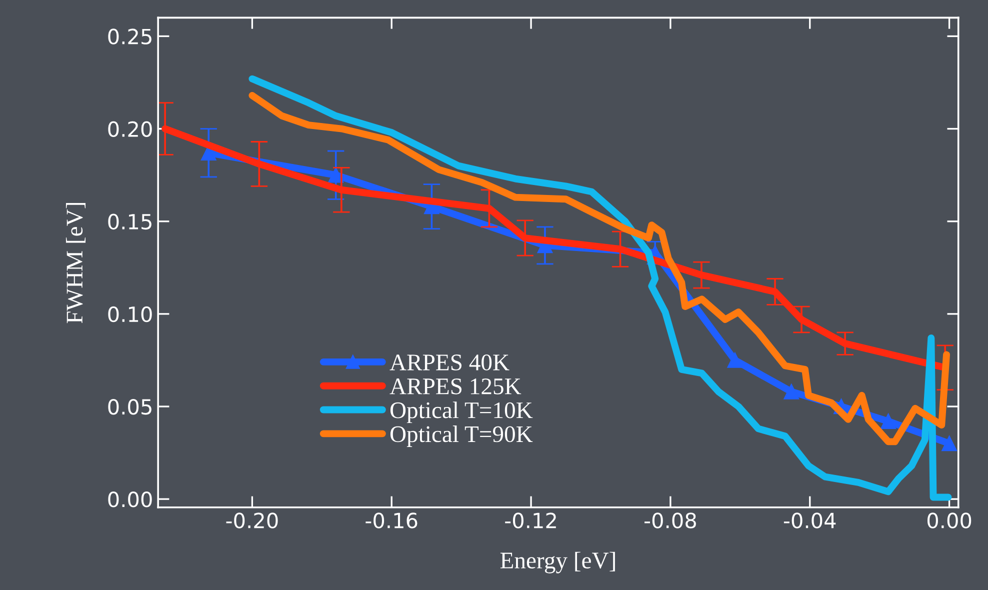 This screenshot has width=988, height=590. I want to click on x-tick-label: -0.08, so click(670, 520).